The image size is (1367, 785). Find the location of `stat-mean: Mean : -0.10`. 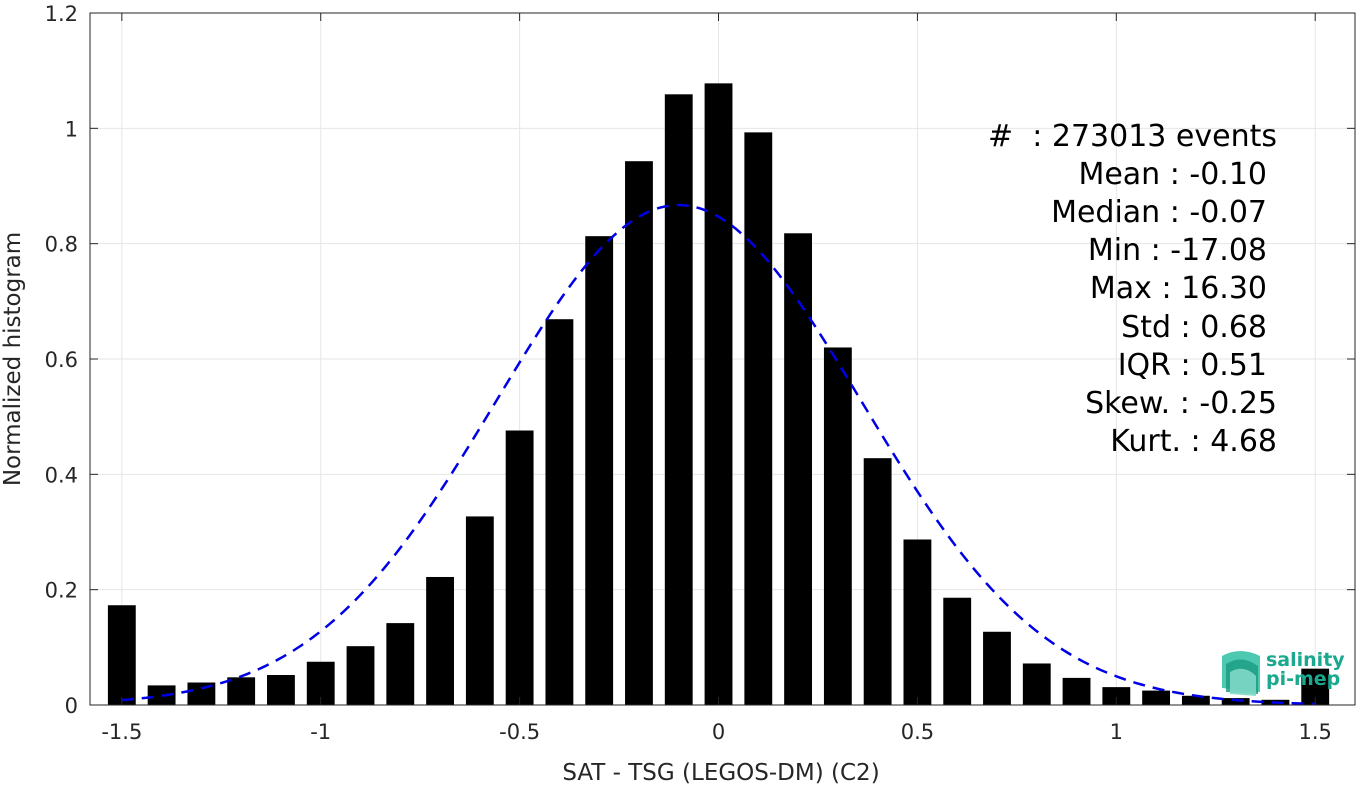

stat-mean: Mean : -0.10 is located at coordinates (1172, 174).